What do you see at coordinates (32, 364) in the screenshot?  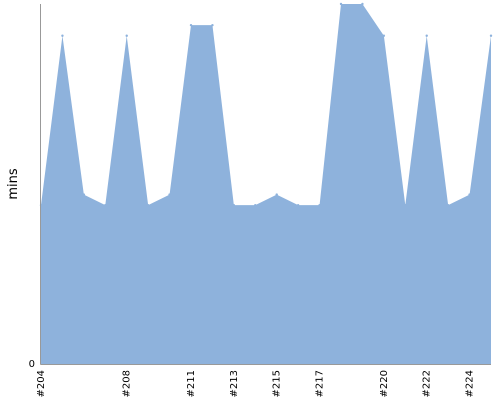 I see `y-tick-label: 0` at bounding box center [32, 364].